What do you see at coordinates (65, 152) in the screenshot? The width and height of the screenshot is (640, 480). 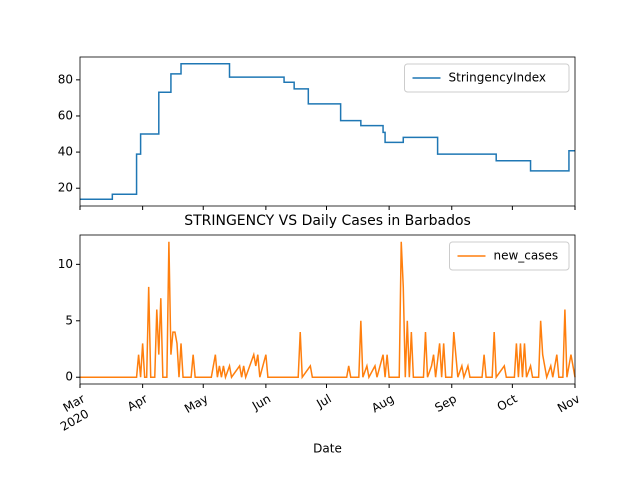 I see `y-tick-label: 40` at bounding box center [65, 152].